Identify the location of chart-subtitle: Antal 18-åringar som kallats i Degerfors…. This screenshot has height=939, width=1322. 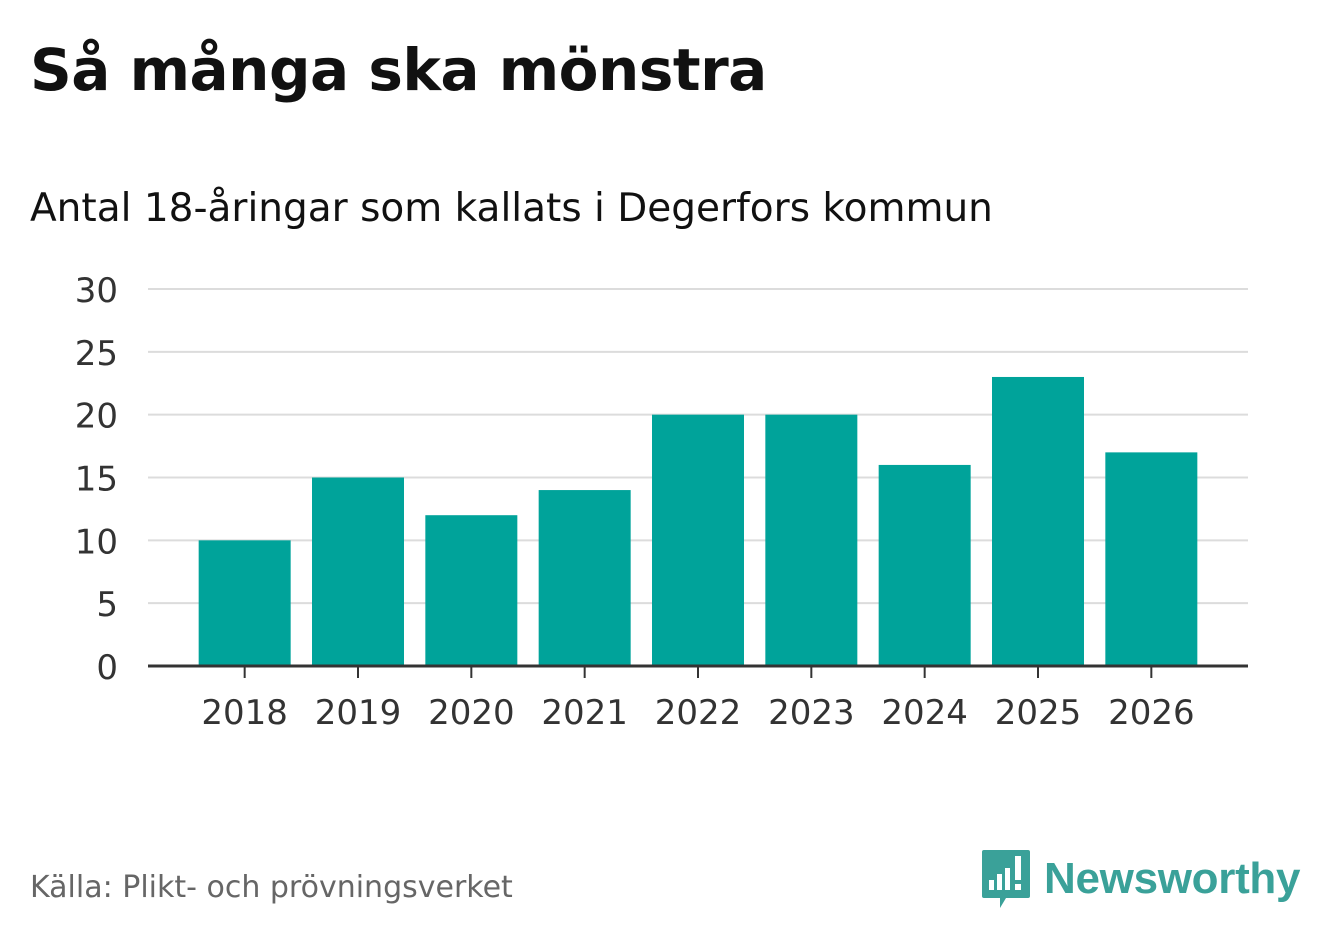
(511, 208).